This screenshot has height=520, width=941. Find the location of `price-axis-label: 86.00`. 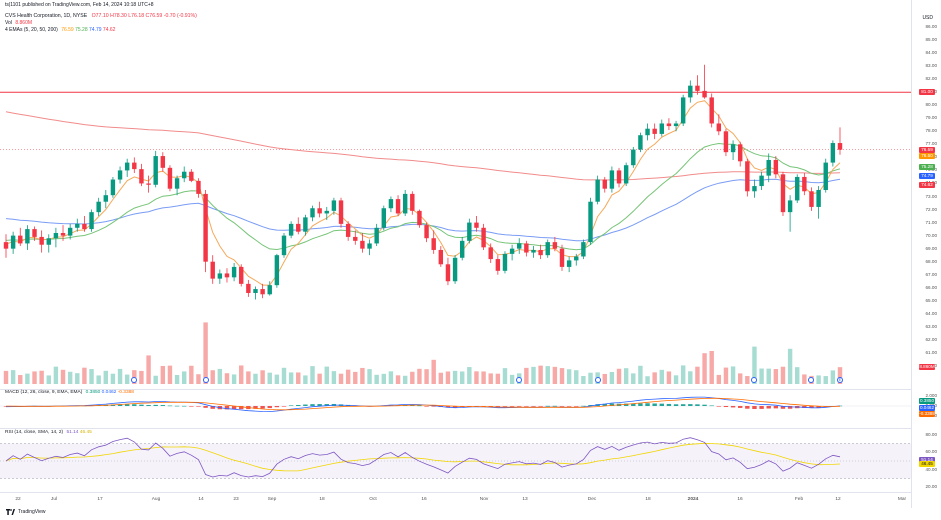

price-axis-label: 86.00 is located at coordinates (931, 26).